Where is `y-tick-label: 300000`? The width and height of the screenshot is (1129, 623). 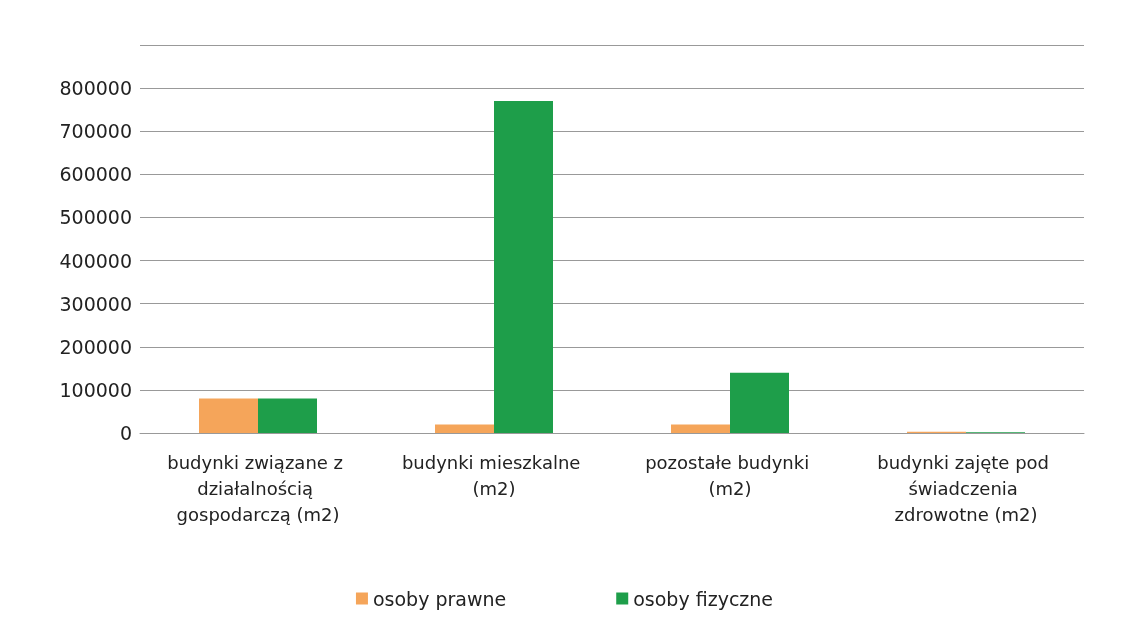 y-tick-label: 300000 is located at coordinates (95, 303).